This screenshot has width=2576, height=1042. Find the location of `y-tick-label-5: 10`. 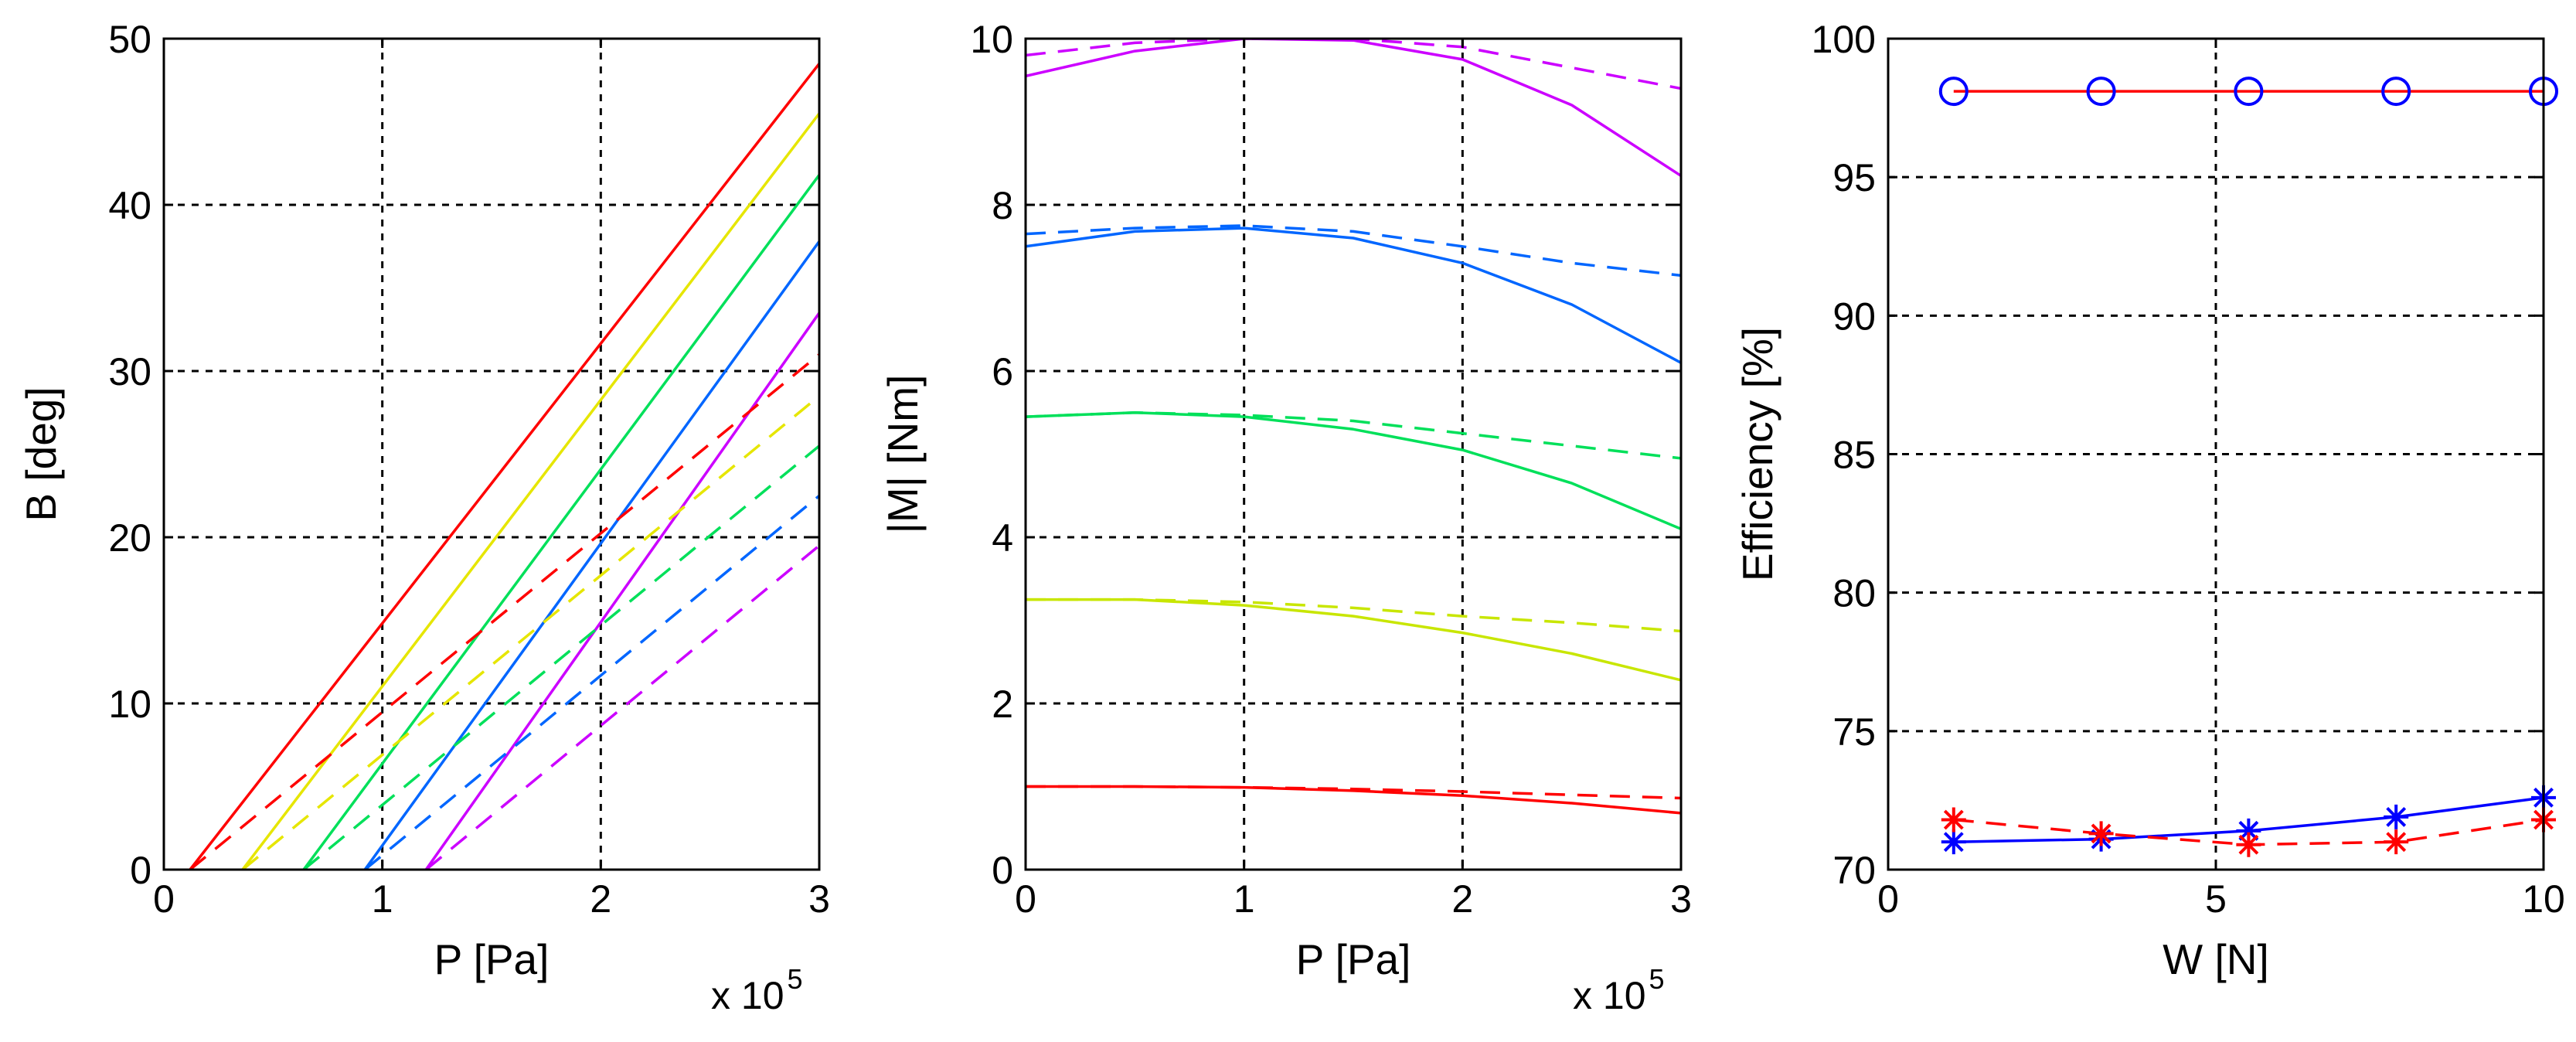

y-tick-label-5: 10 is located at coordinates (991, 39).